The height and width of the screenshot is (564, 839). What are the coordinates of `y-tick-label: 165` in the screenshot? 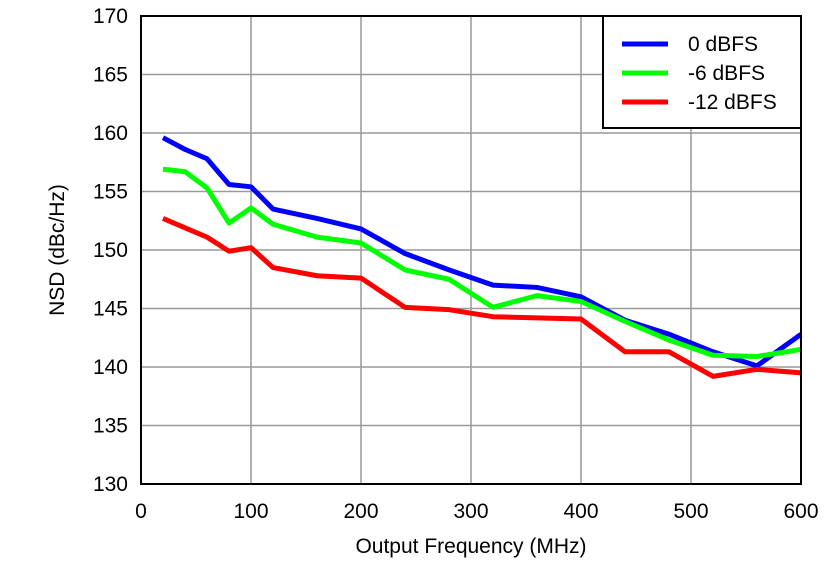 It's located at (110, 75).